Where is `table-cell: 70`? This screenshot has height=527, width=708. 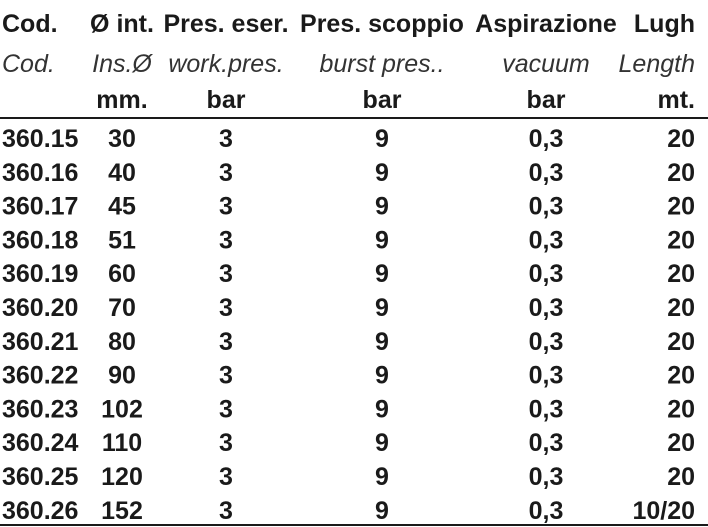
table-cell: 70 is located at coordinates (122, 308).